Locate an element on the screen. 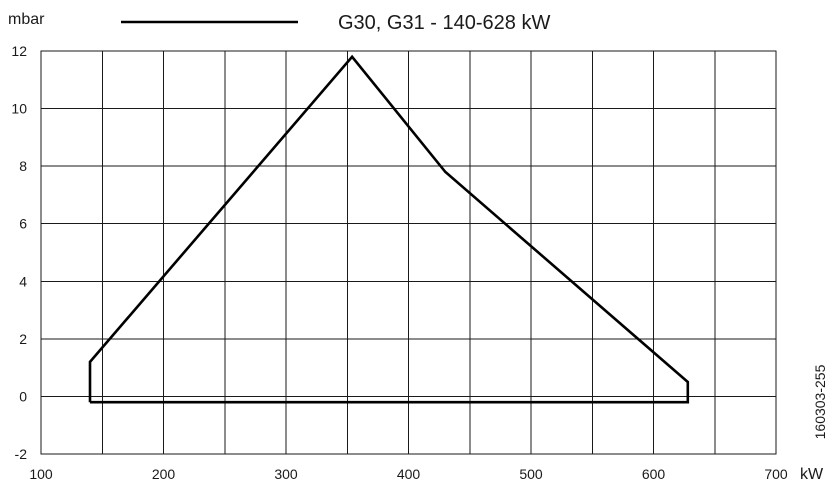 This screenshot has width=834, height=486. y-axis-ticks: -2 0 2 4 6 8 10 12 is located at coordinates (19, 252).